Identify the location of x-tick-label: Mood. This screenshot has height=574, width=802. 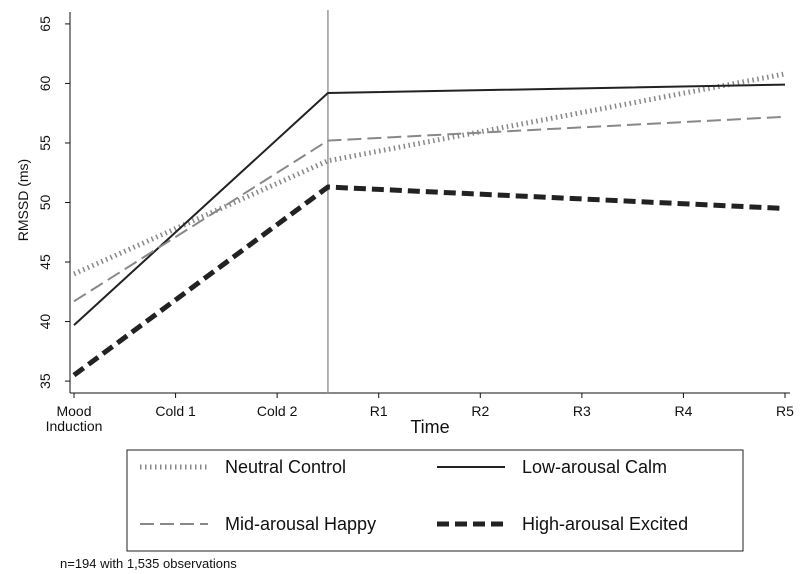
(73, 411).